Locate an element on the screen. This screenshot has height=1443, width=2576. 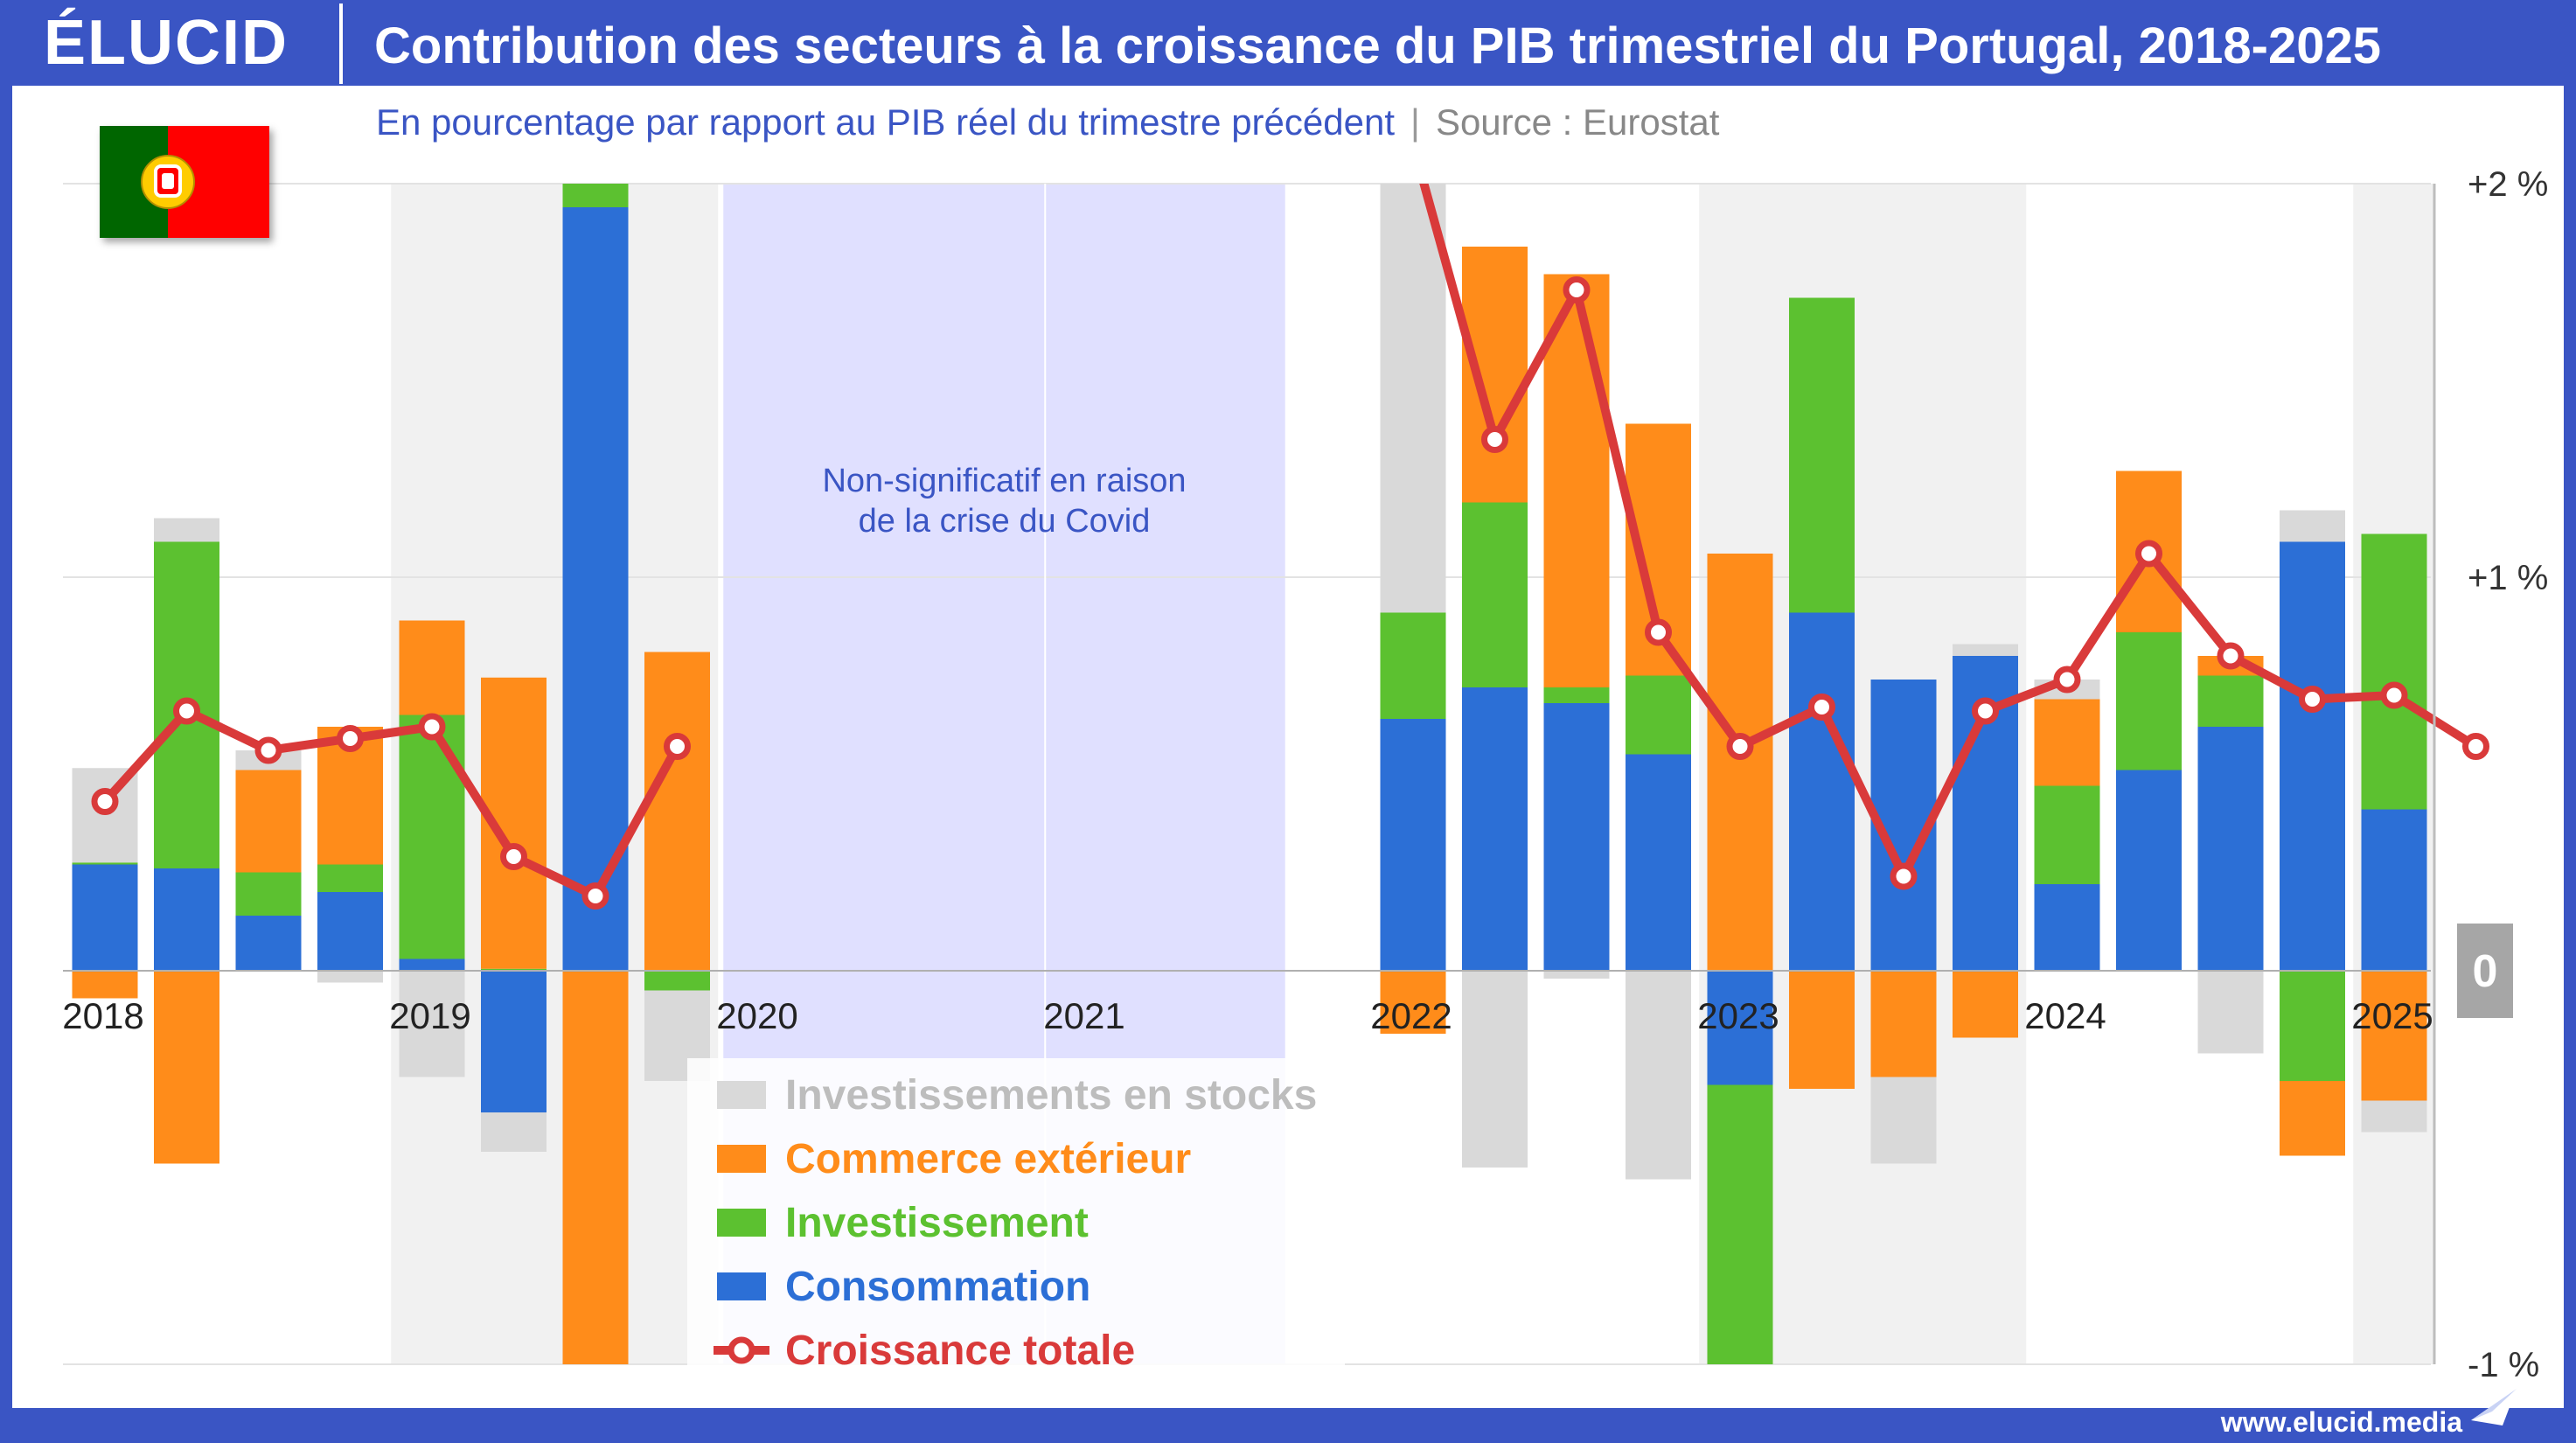
legend-swatch-investment is located at coordinates (741, 1223).